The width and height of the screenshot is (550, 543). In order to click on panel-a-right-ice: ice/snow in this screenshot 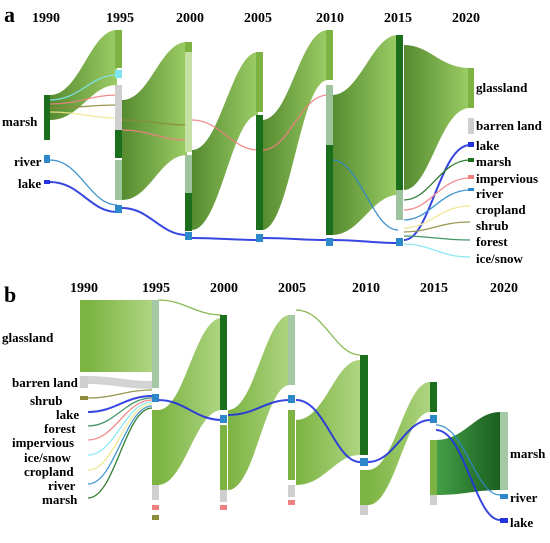, I will do `click(500, 258)`.